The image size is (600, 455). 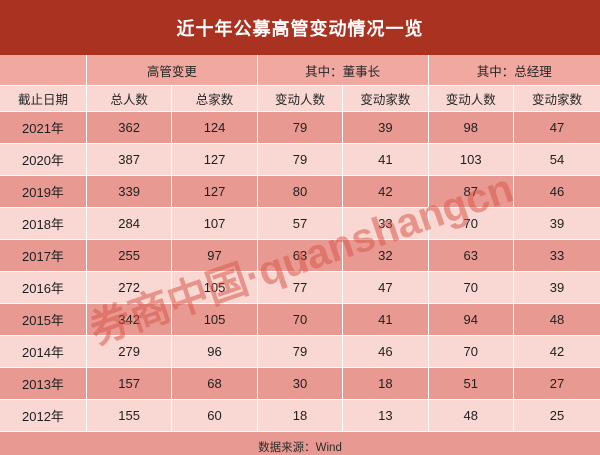 I want to click on cell-chair-people: 30, so click(x=300, y=383).